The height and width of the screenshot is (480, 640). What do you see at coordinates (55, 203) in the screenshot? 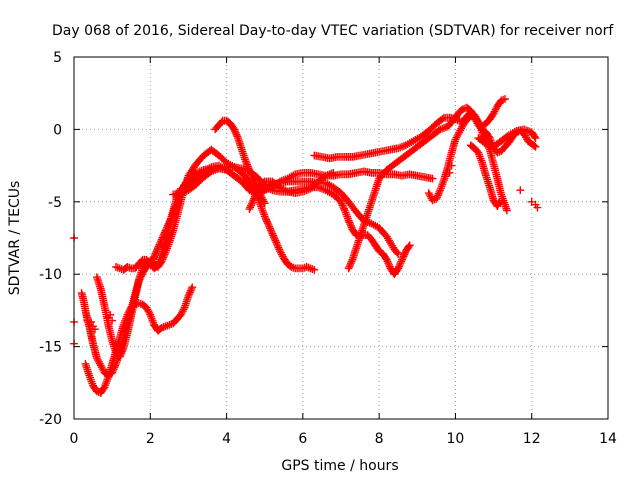
I see `y-tick-label: -5` at bounding box center [55, 203].